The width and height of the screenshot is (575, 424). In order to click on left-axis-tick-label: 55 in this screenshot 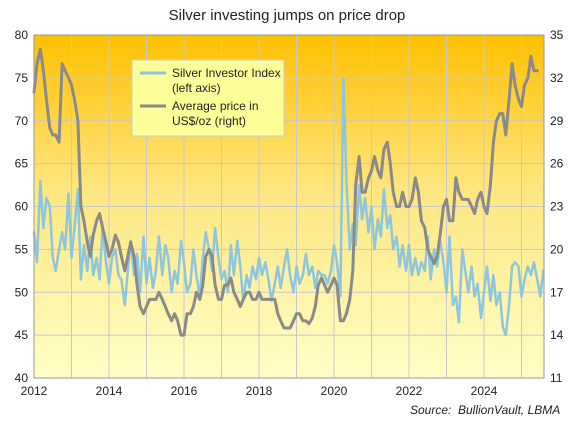, I will do `click(22, 249)`.